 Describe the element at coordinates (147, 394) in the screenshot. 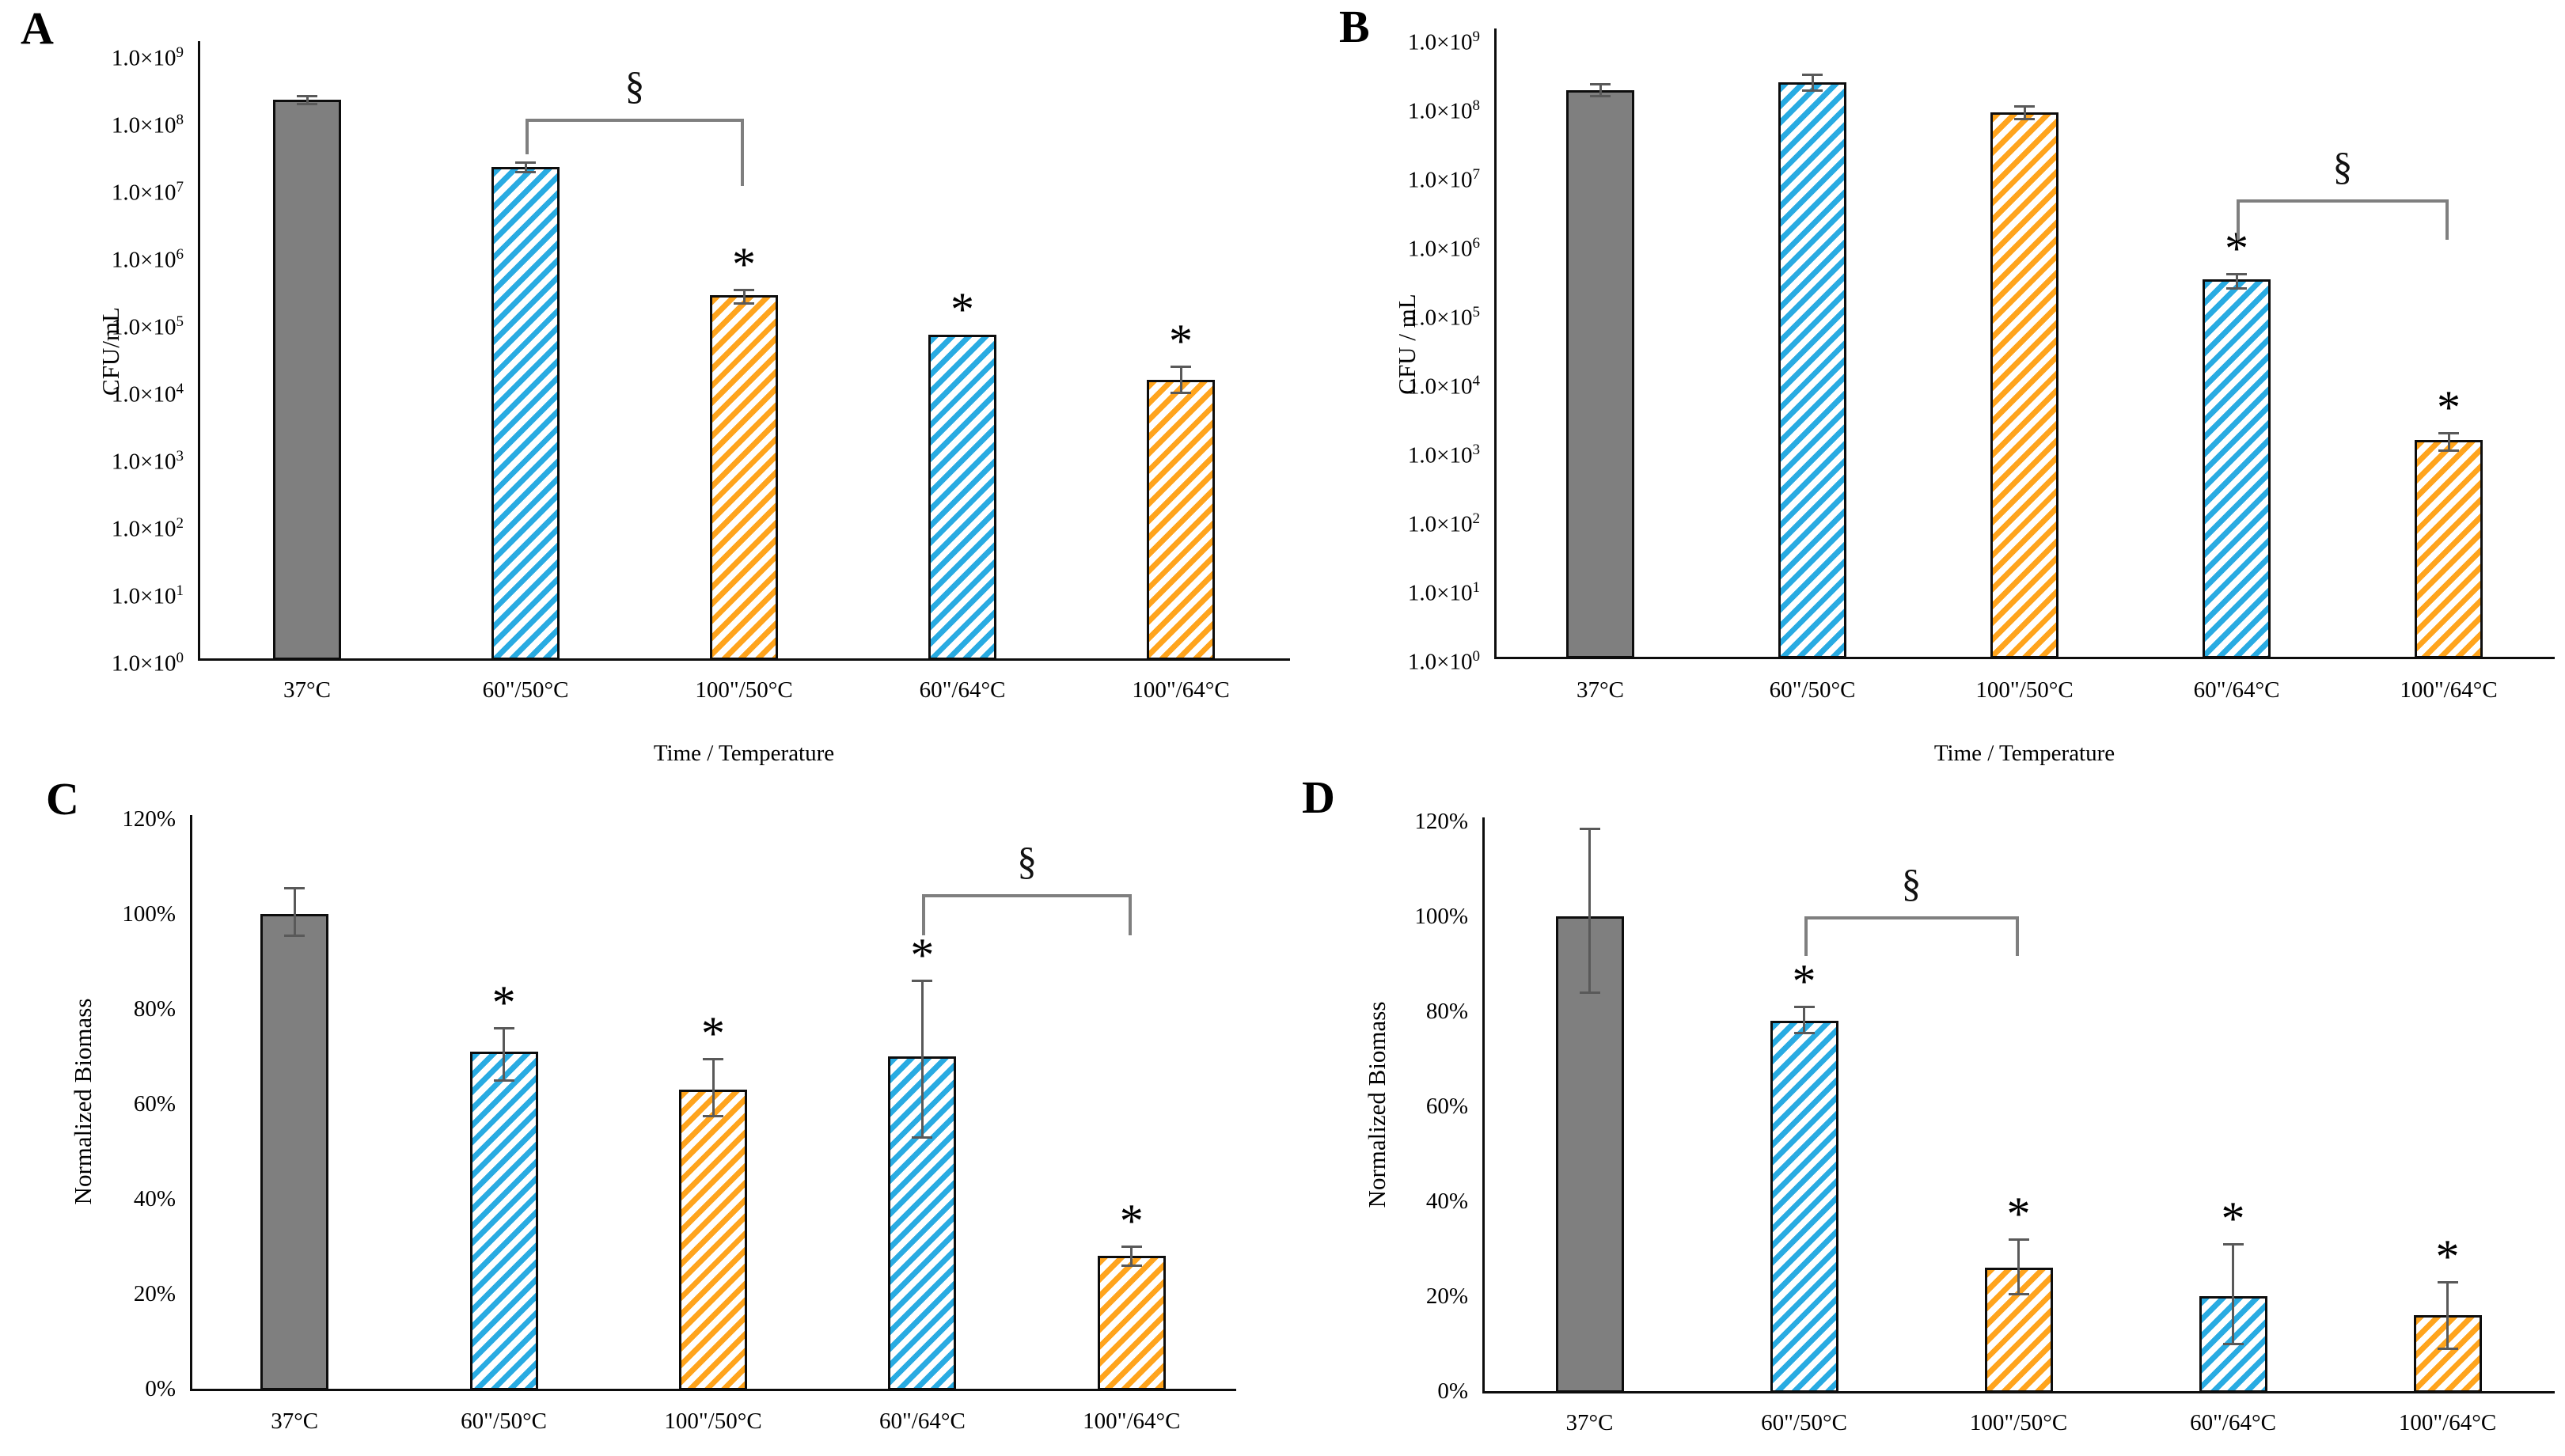

I see `y-tick-label: 1.0×10⁴` at that location.